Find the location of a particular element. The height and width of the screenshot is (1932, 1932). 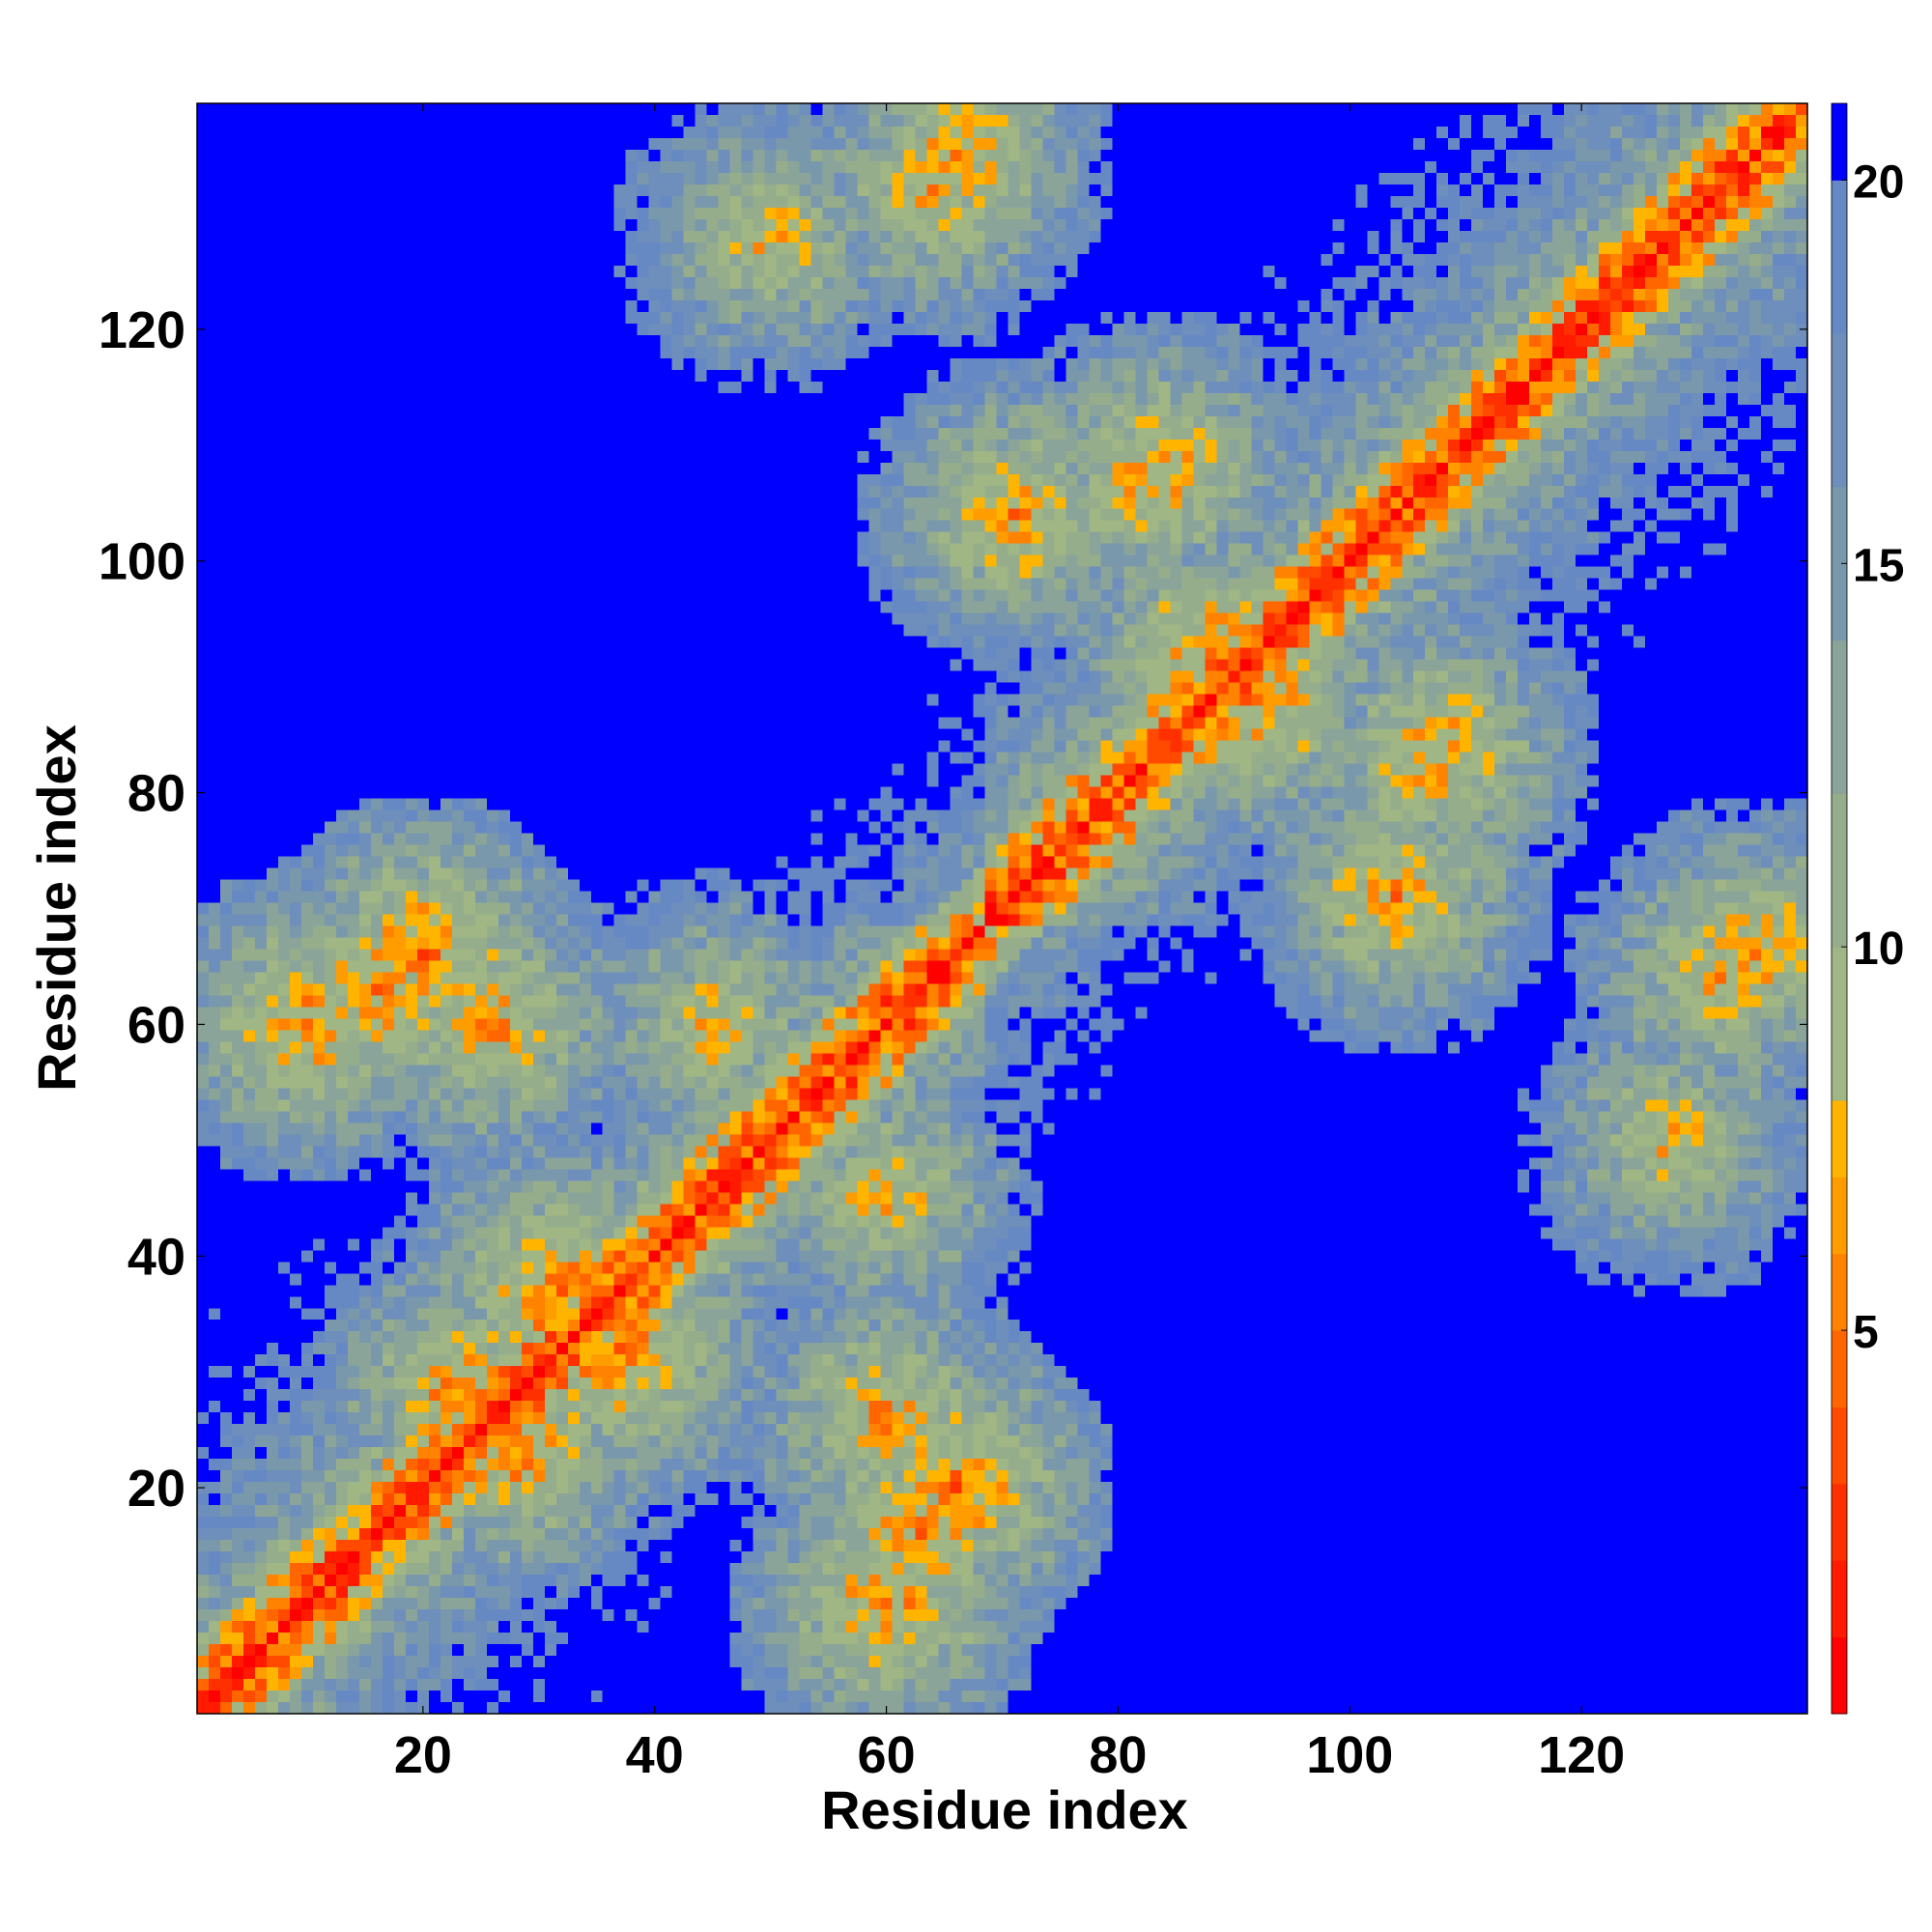

y-axis-label: Residue index is located at coordinates (56, 908).